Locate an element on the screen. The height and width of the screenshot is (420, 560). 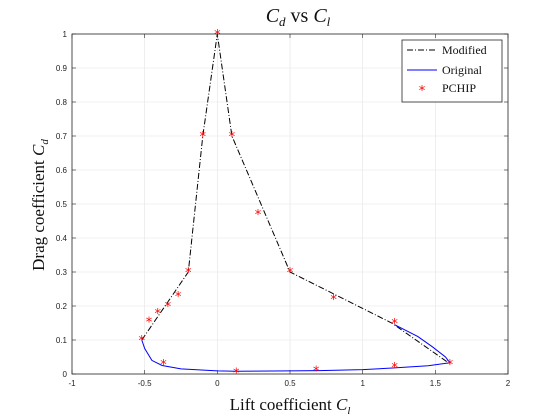
legend-label-original: Original is located at coordinates (462, 70).